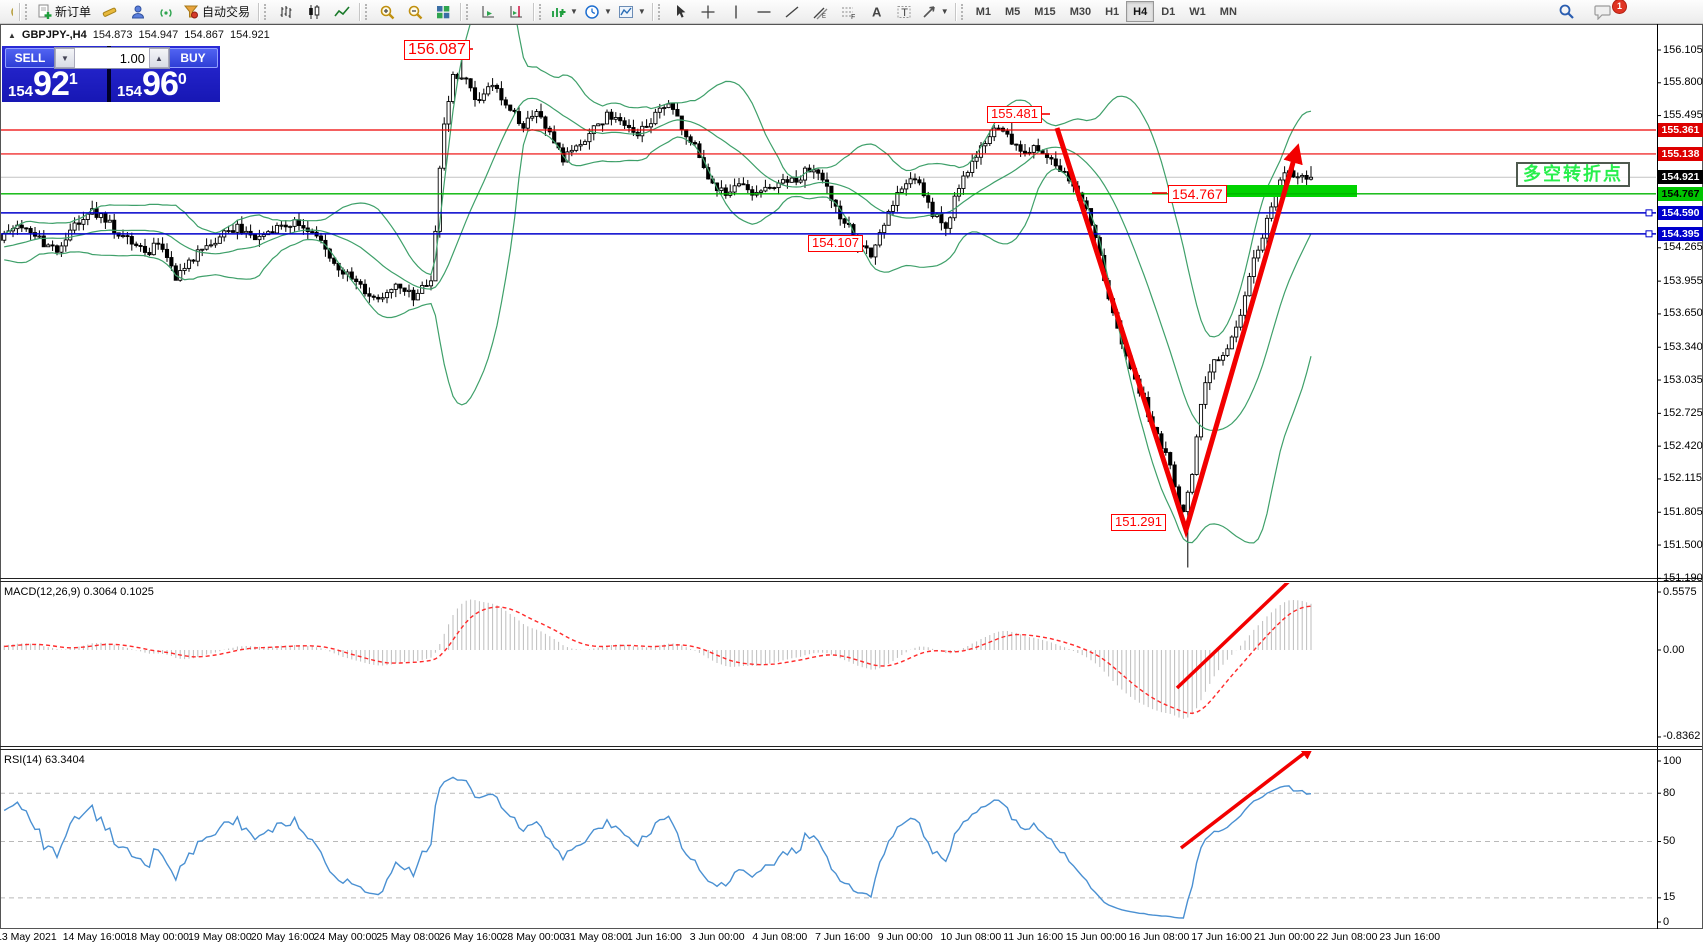 The image size is (1703, 946). I want to click on time-axis-label: 7 Jun 16:00, so click(842, 937).